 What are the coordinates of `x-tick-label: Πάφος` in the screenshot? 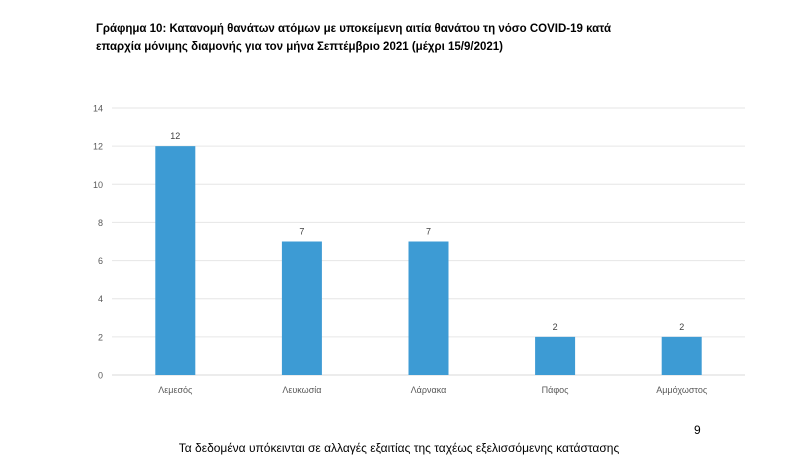 It's located at (556, 390).